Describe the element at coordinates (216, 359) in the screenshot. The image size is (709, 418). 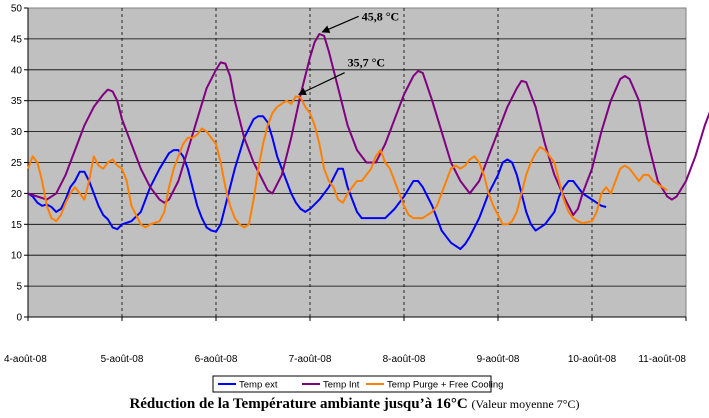
I see `x-tick-label: 6-août-08` at that location.